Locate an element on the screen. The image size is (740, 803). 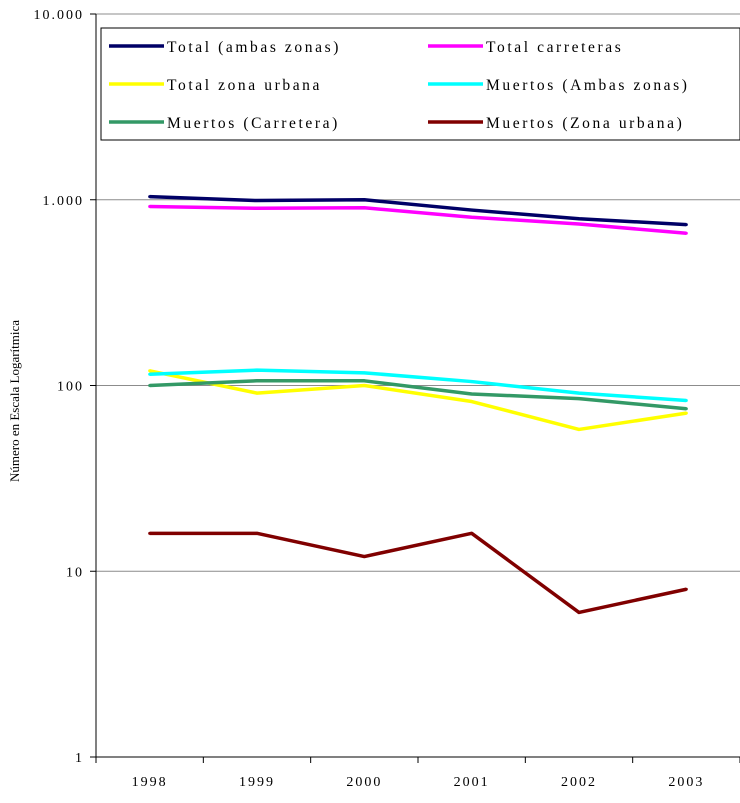
y-tick-label: 1.000 is located at coordinates (64, 201).